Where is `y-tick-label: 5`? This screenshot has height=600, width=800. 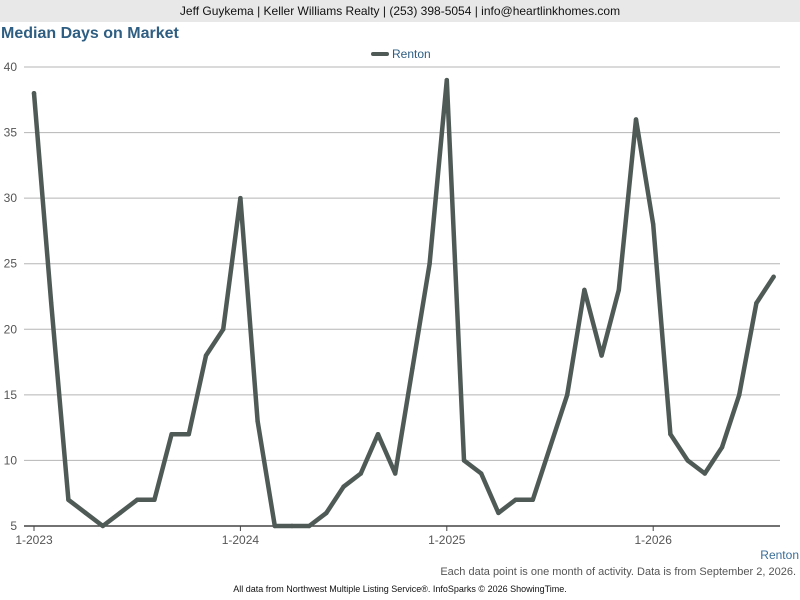 y-tick-label: 5 is located at coordinates (13, 526).